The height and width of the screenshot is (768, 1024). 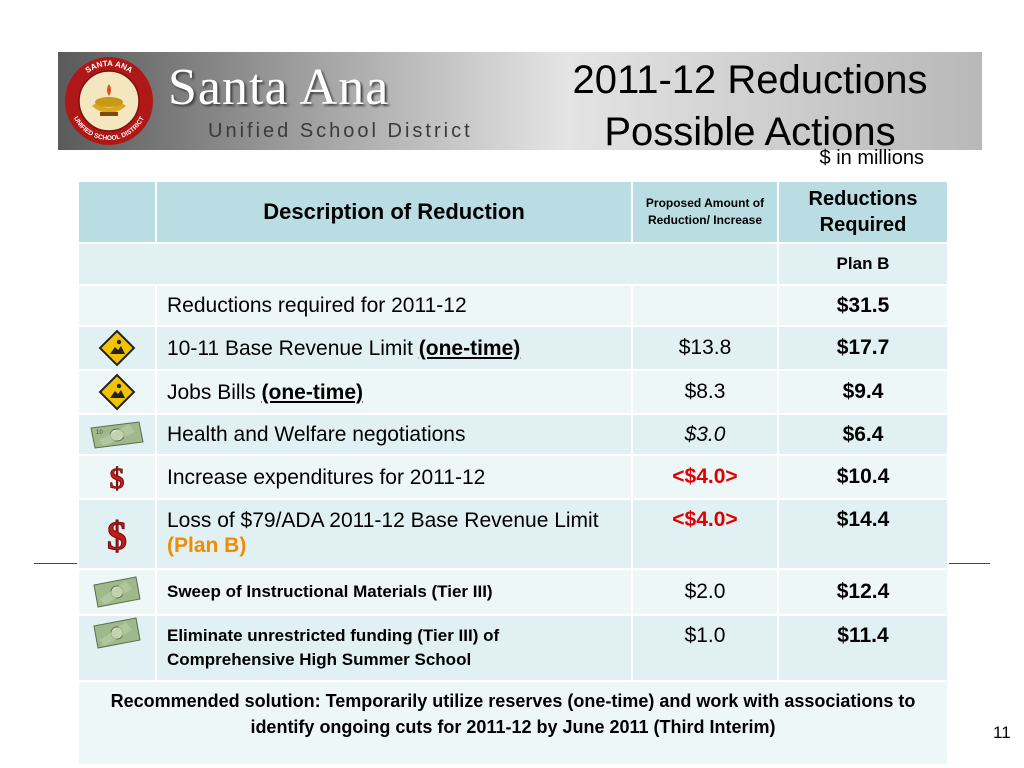 I want to click on money-bill-icon: 10, so click(x=117, y=434).